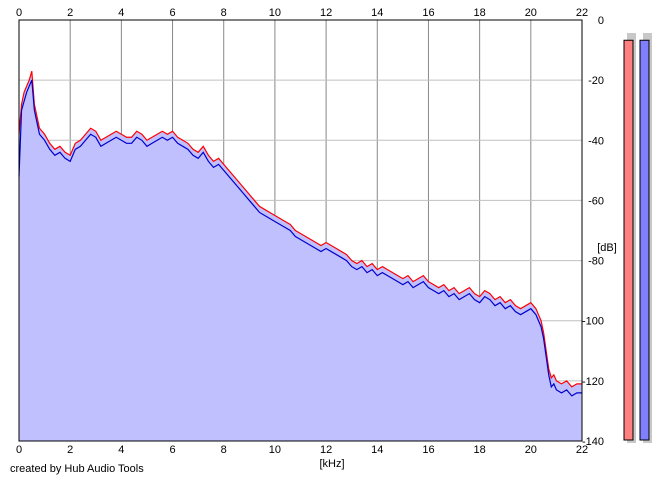 The height and width of the screenshot is (481, 664). I want to click on y-tick-label: -100, so click(593, 322).